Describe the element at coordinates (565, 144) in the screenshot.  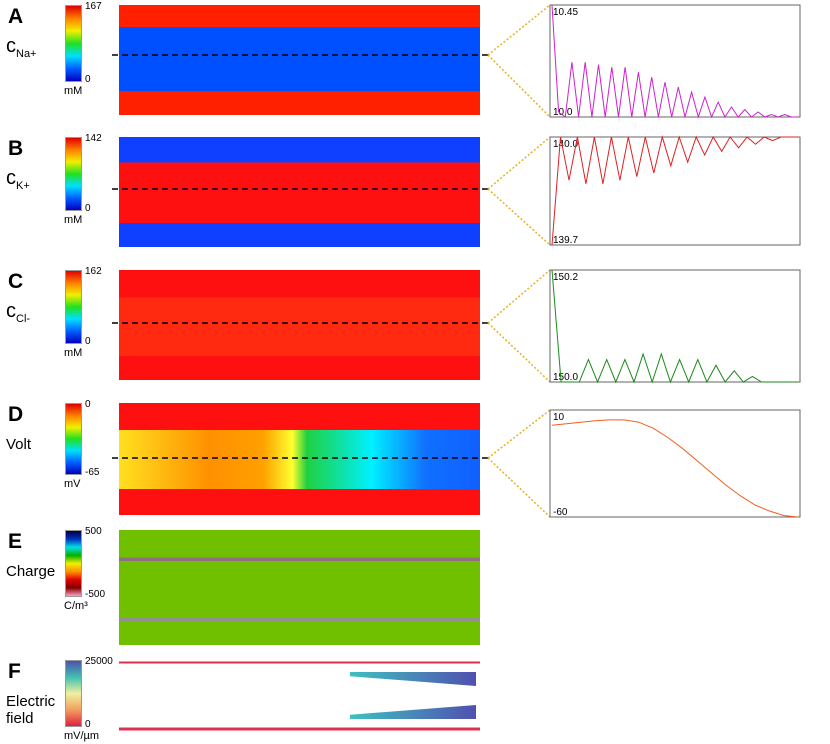
I see `y-tick-label: 140.0` at that location.